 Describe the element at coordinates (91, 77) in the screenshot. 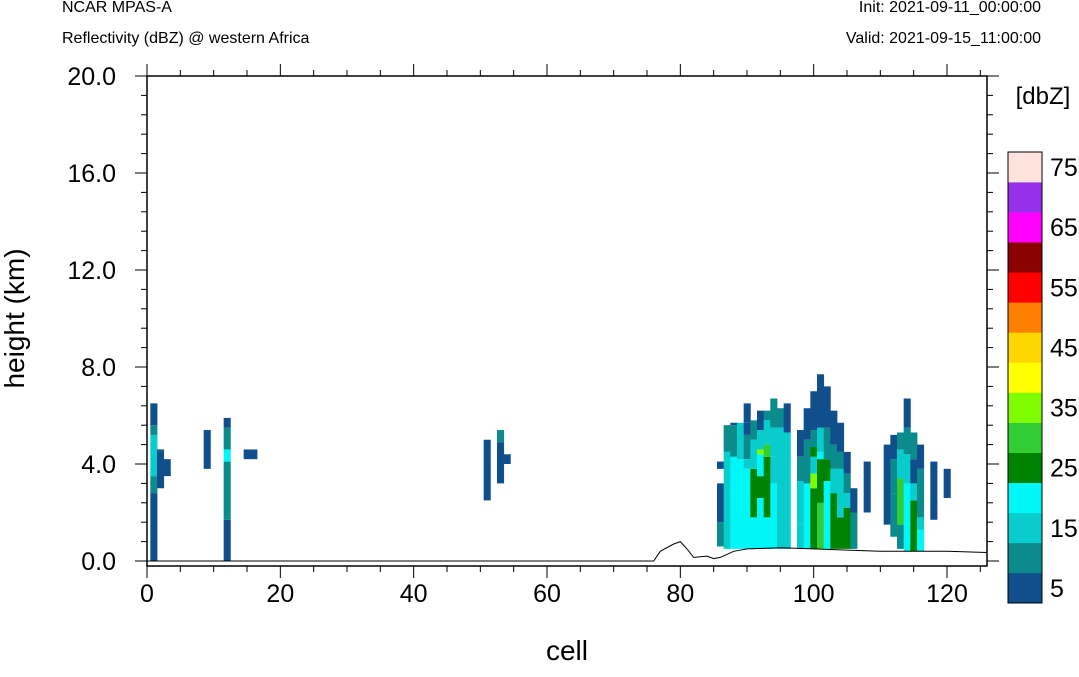

I see `y-tick-label: 20.0` at that location.